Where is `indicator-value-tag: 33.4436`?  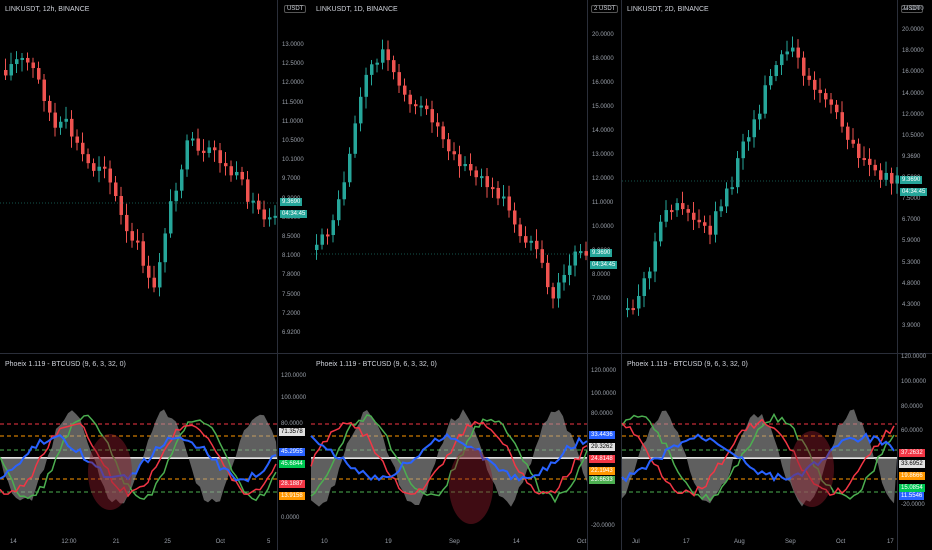
indicator-value-tag: 33.4436 is located at coordinates (602, 435).